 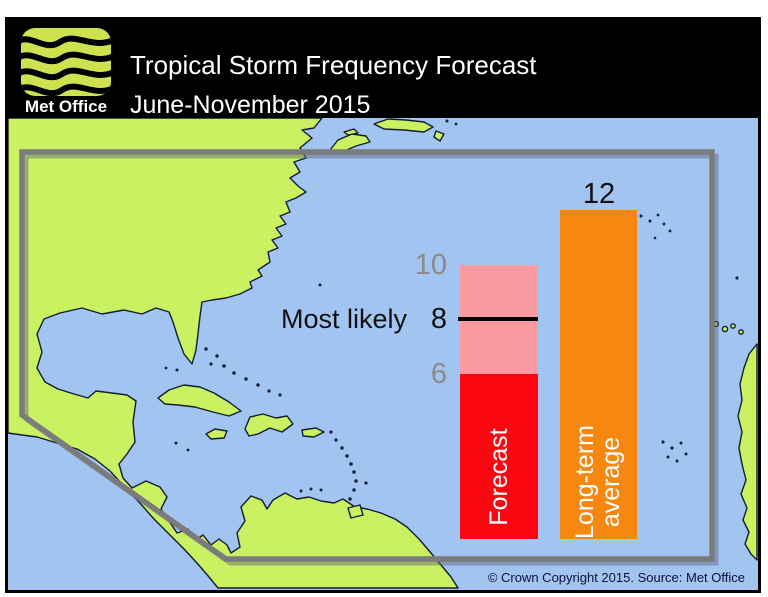 What do you see at coordinates (438, 374) in the screenshot?
I see `tick-label-6: 6` at bounding box center [438, 374].